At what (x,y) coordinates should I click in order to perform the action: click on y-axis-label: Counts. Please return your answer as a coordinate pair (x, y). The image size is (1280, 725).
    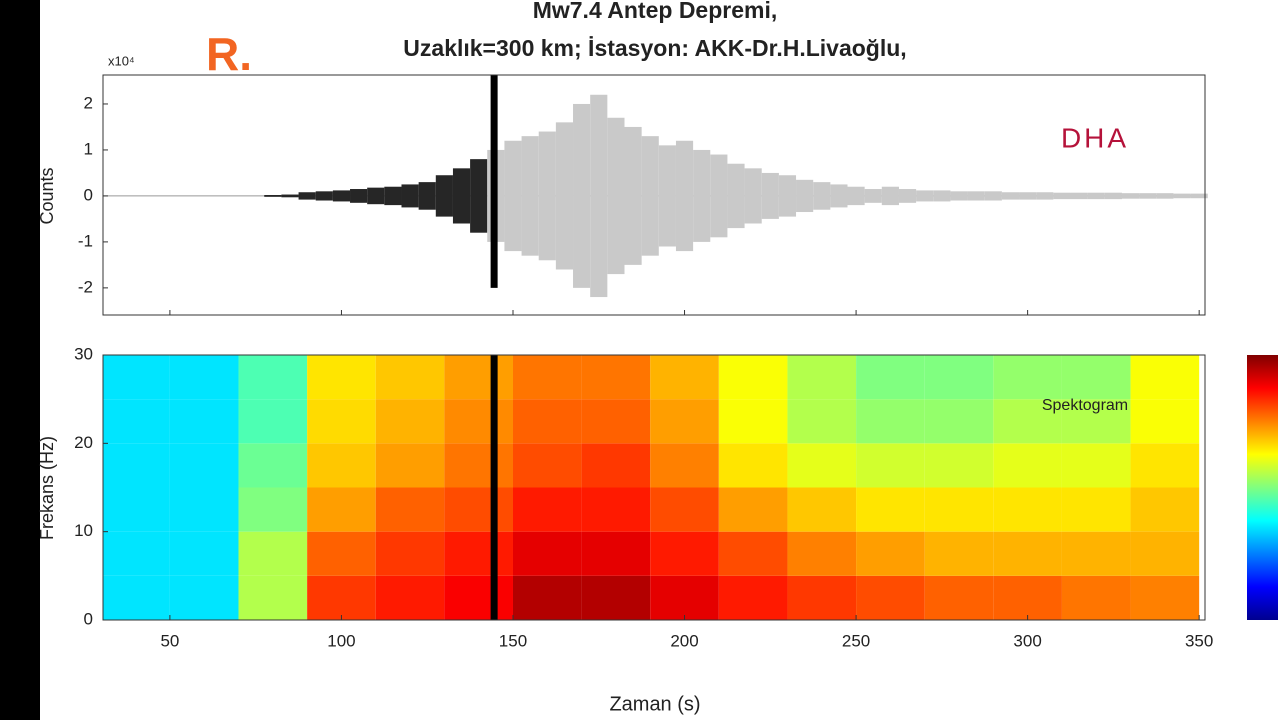
    Looking at the image, I should click on (47, 195).